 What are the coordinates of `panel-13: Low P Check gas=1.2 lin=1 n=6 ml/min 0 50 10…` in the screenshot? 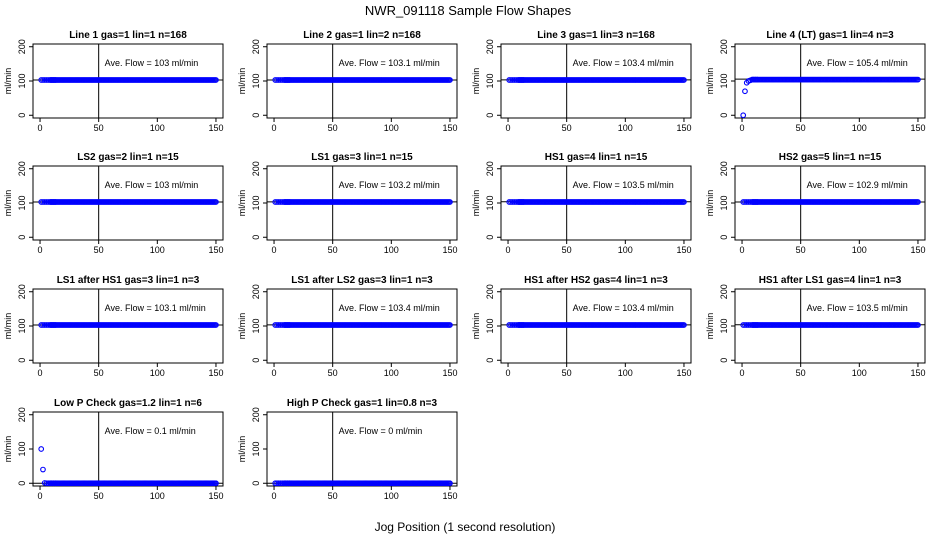 It's located at (113, 449).